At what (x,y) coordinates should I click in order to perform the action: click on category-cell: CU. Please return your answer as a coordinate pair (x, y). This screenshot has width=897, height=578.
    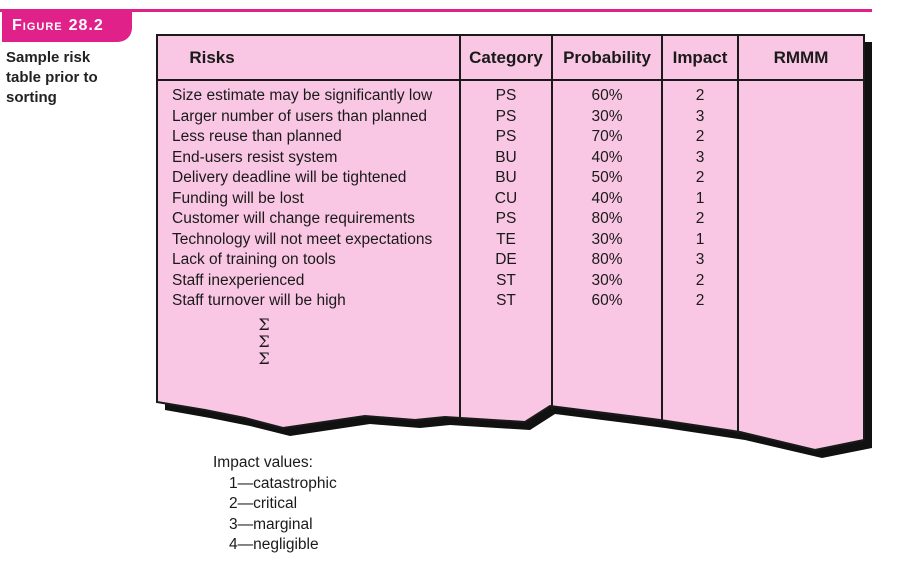
    Looking at the image, I should click on (506, 198).